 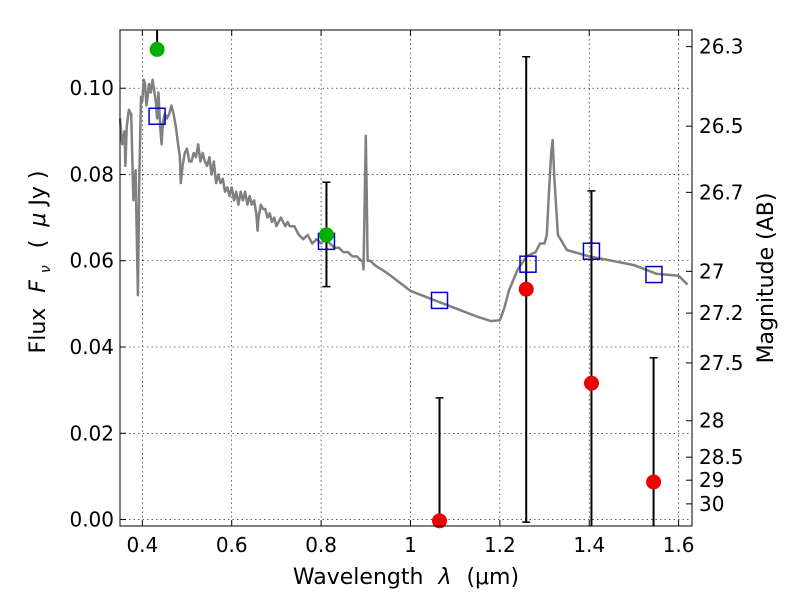 I want to click on y-axis: 0.00 0.02 0.04 0.06 0.08 0.10, so click(x=97, y=304).